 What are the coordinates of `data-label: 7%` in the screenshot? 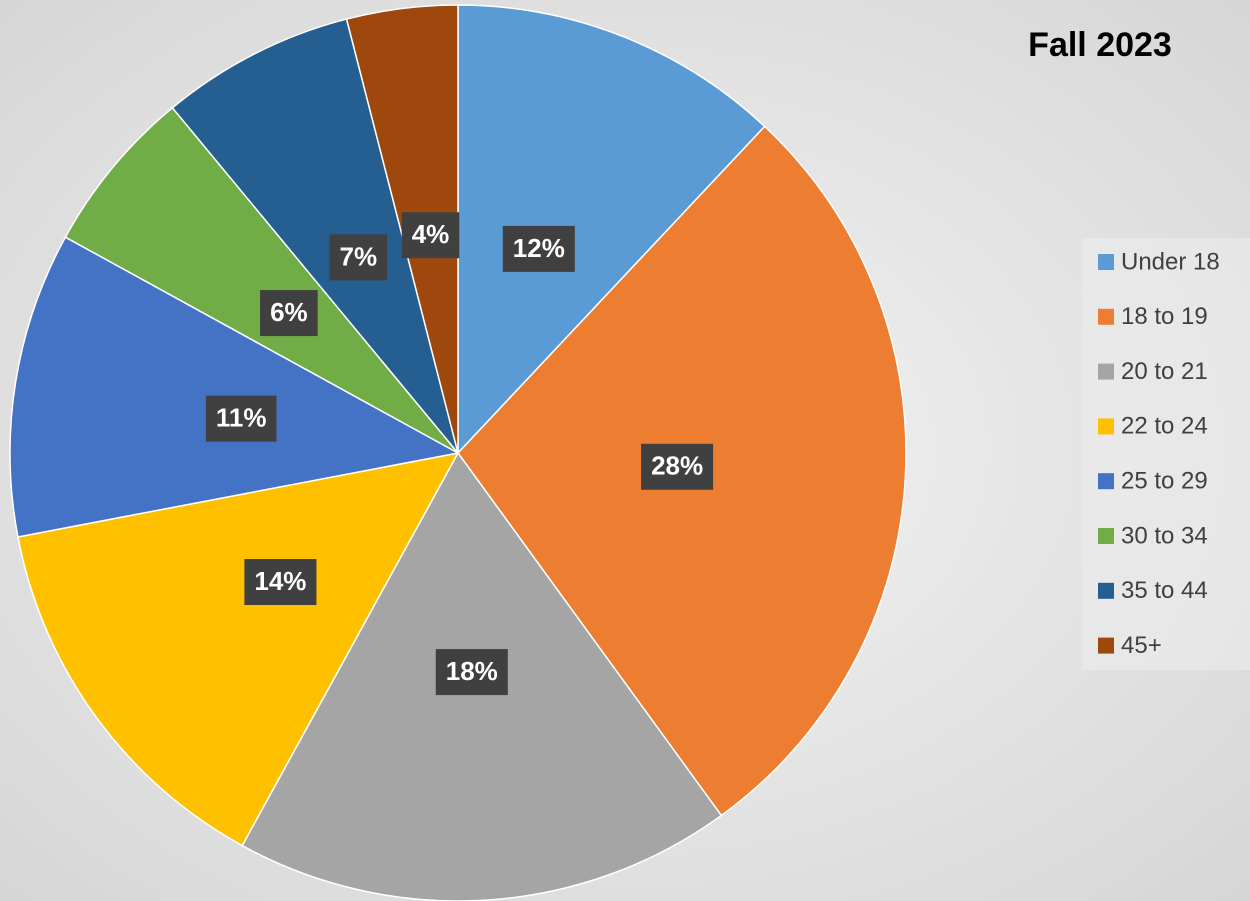 It's located at (359, 256).